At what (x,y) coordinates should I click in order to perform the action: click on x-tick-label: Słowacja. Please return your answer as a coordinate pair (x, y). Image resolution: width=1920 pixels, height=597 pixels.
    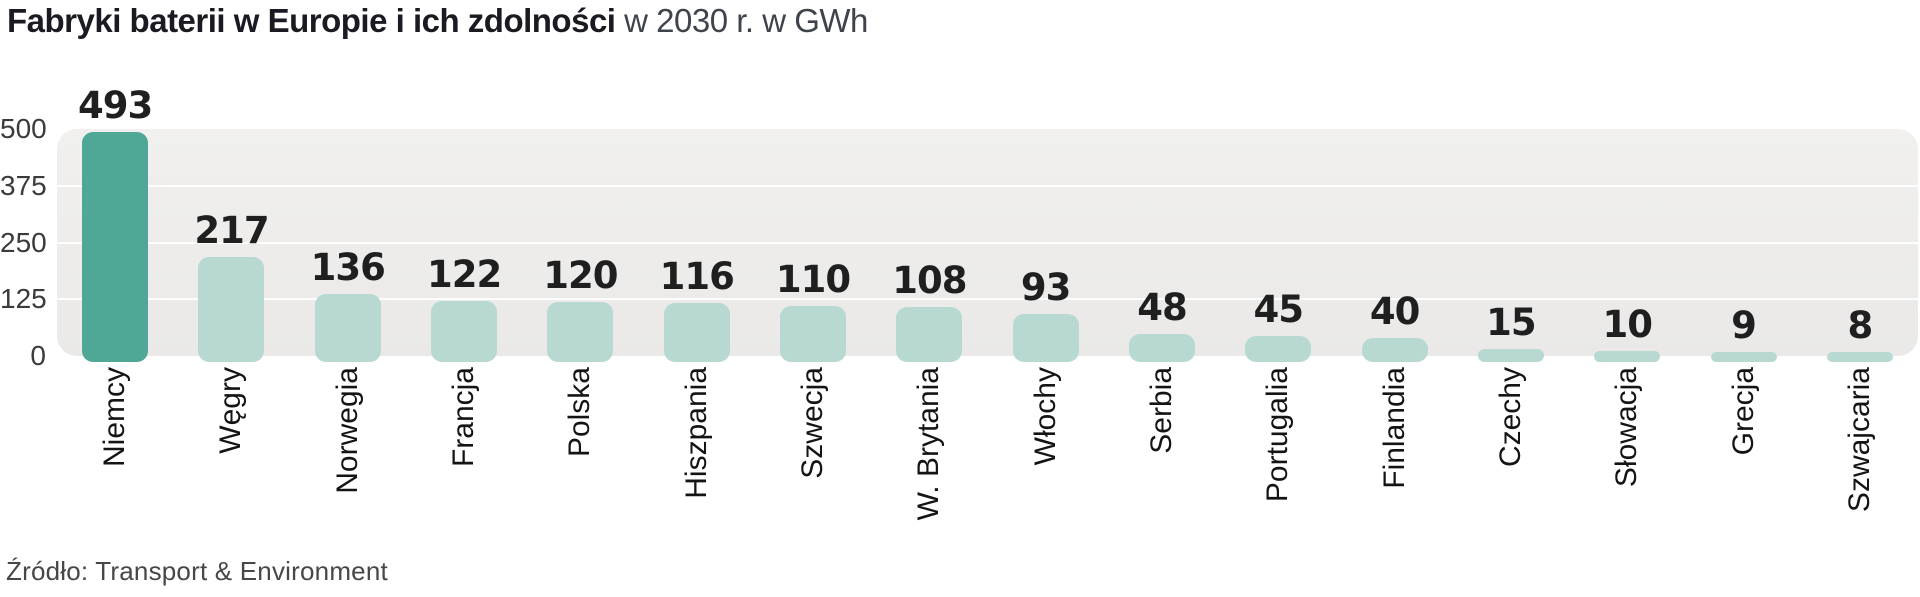
    Looking at the image, I should click on (1627, 427).